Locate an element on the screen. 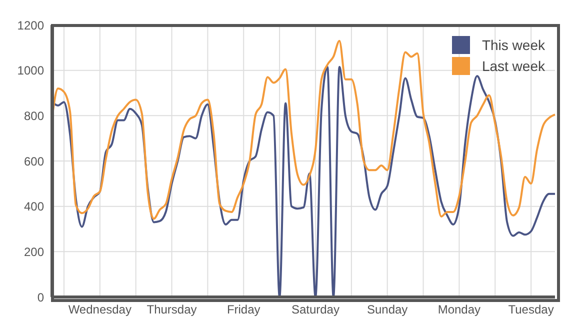 The height and width of the screenshot is (327, 586). x-tick-label: Tuesday is located at coordinates (531, 309).